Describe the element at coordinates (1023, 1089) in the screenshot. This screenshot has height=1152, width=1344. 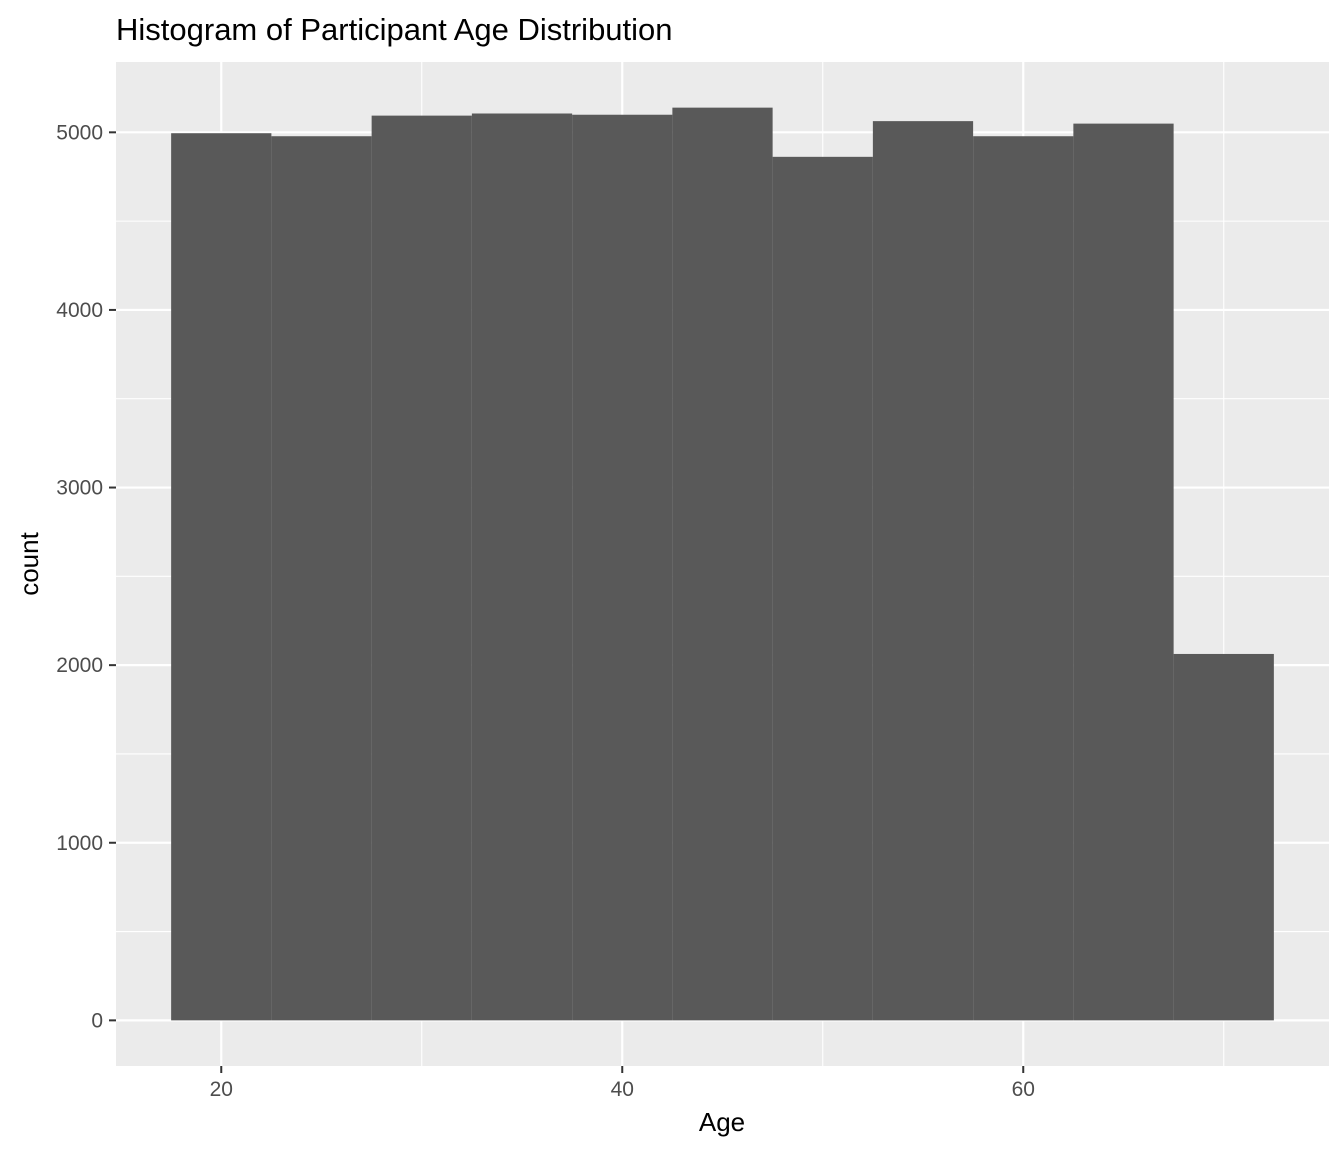
I see `x-tick-label: 60` at that location.